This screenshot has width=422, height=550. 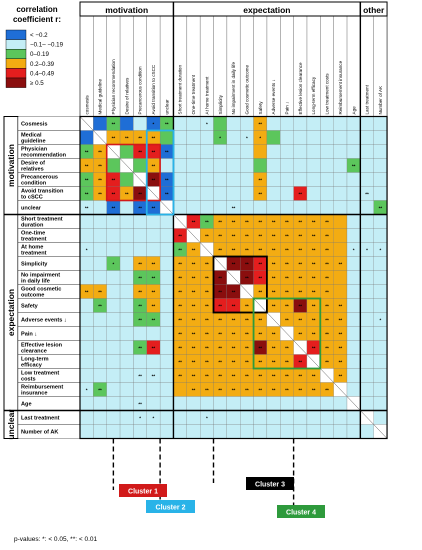 I want to click on legend-swatch, so click(x=16, y=63).